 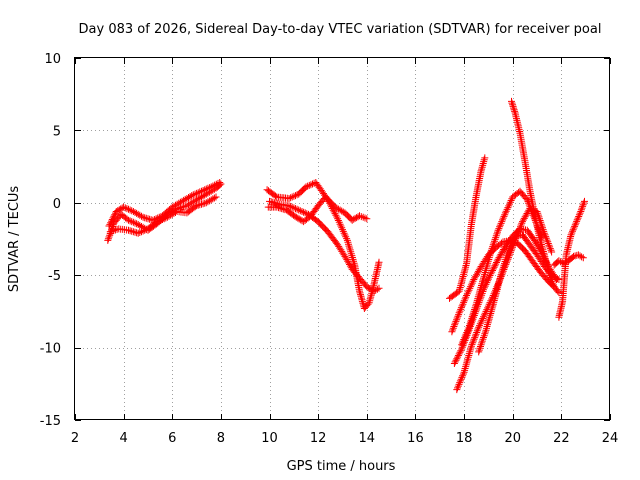 I want to click on y-tick-labels: -15 -10 -5 0 5 10, so click(x=50, y=240).